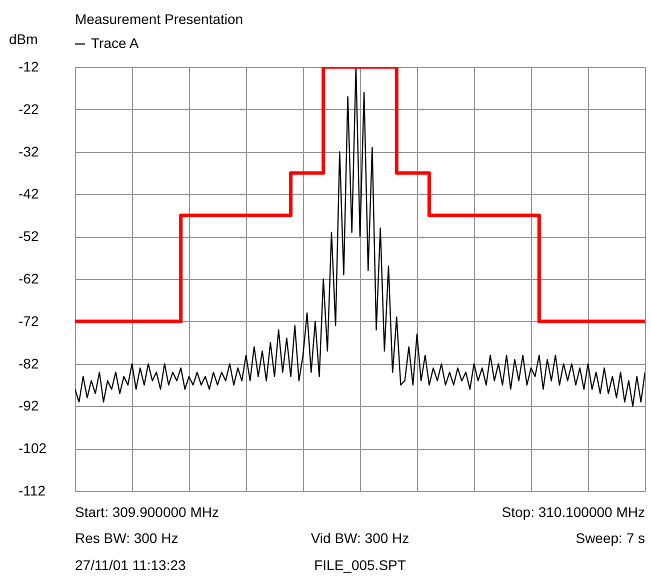 The image size is (651, 576). What do you see at coordinates (126, 538) in the screenshot?
I see `text: Res BW: 300 Hz` at bounding box center [126, 538].